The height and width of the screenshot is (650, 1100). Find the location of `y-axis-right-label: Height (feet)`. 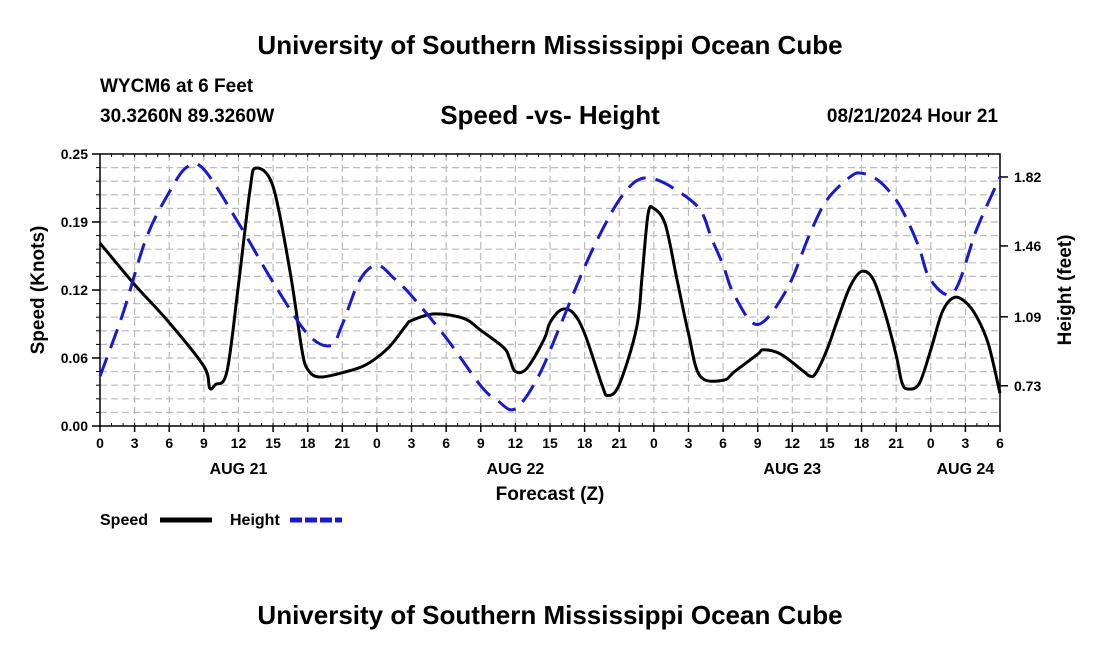

y-axis-right-label: Height (feet) is located at coordinates (1065, 290).